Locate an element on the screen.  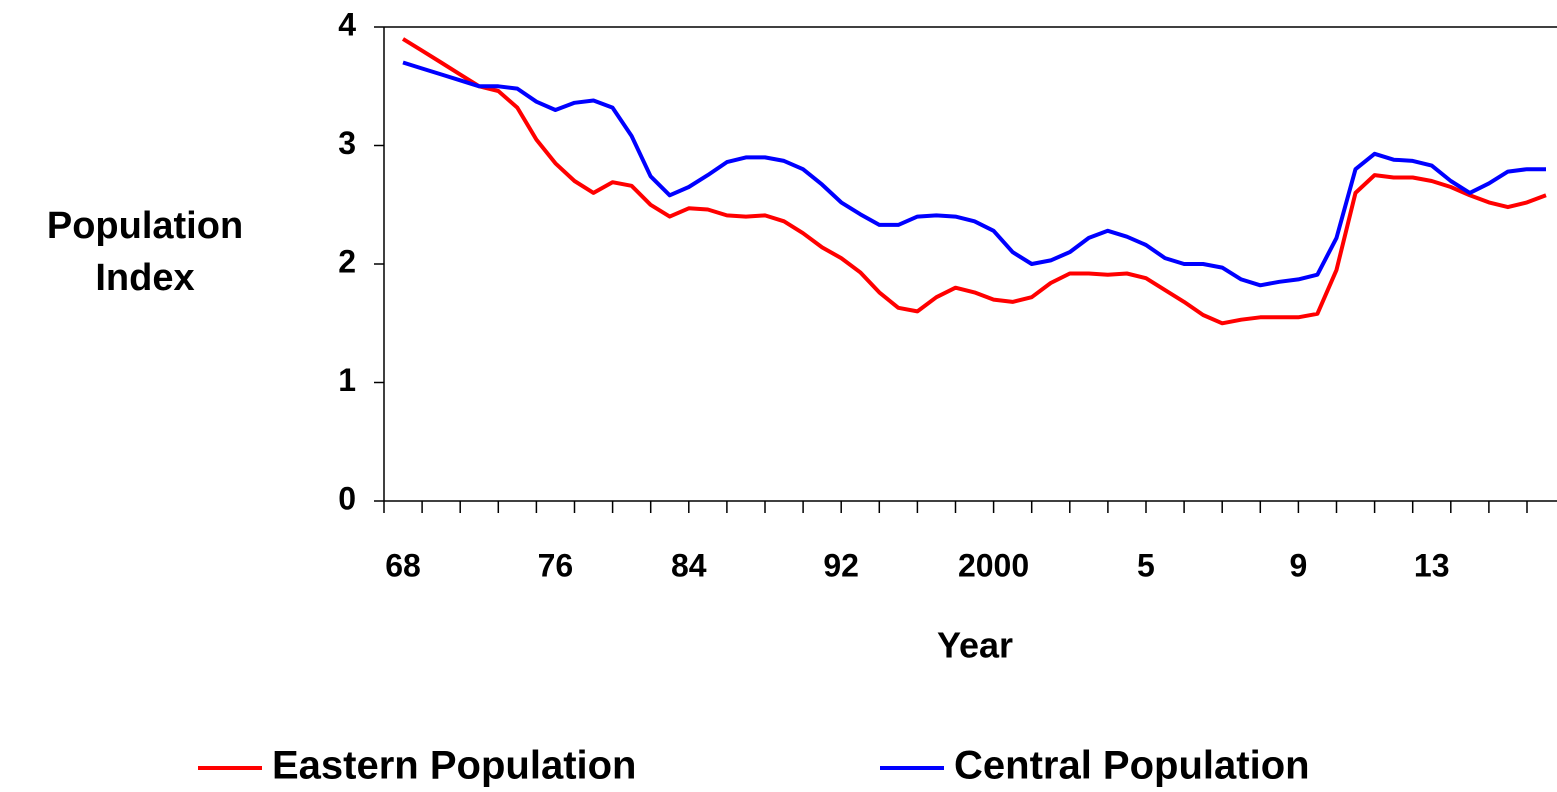
y-tick-label: 1 is located at coordinates (347, 380).